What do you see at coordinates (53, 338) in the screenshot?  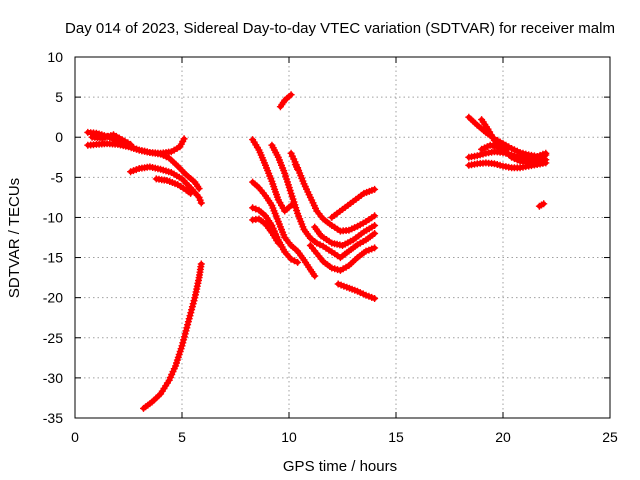 I see `y-tick-label: -25` at bounding box center [53, 338].